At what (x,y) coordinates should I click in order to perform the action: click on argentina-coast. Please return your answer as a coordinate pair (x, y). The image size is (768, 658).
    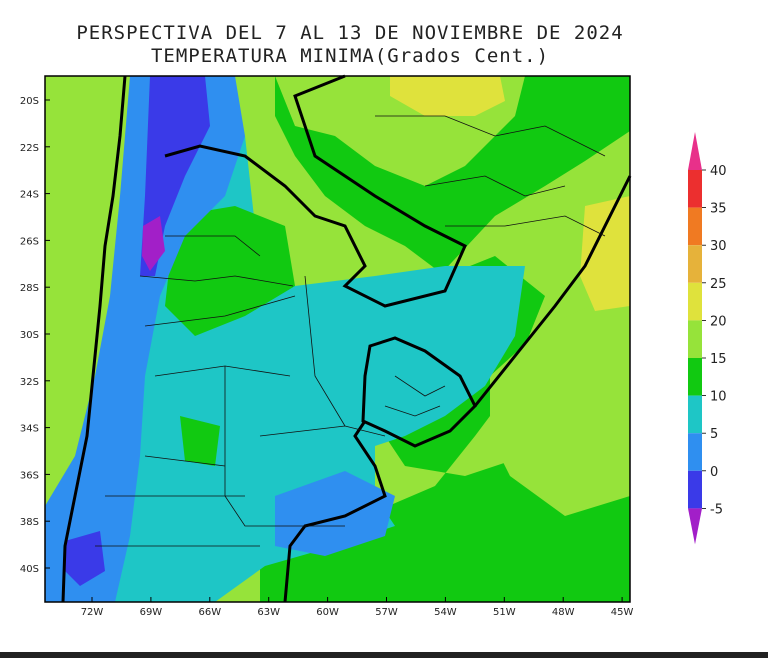
    Looking at the image, I should click on (335, 511).